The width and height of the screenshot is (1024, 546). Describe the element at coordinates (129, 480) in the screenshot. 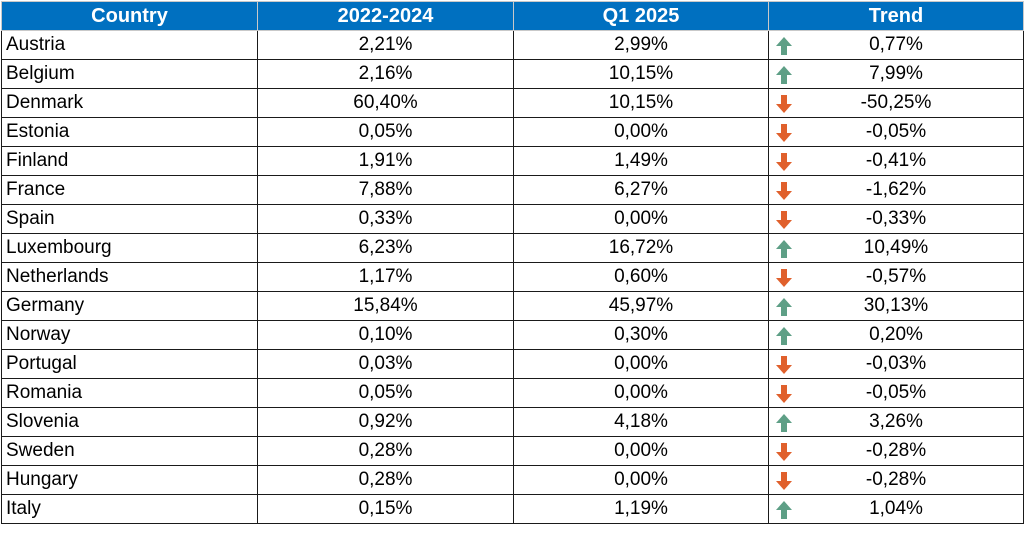

I see `country-cell: Hungary` at that location.